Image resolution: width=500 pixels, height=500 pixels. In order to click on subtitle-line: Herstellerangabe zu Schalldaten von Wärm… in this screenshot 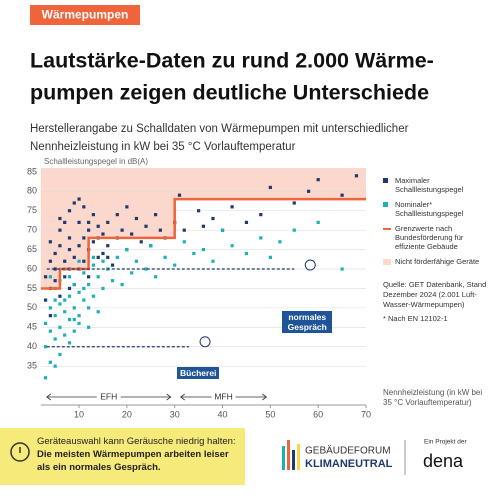, I will do `click(219, 129)`.